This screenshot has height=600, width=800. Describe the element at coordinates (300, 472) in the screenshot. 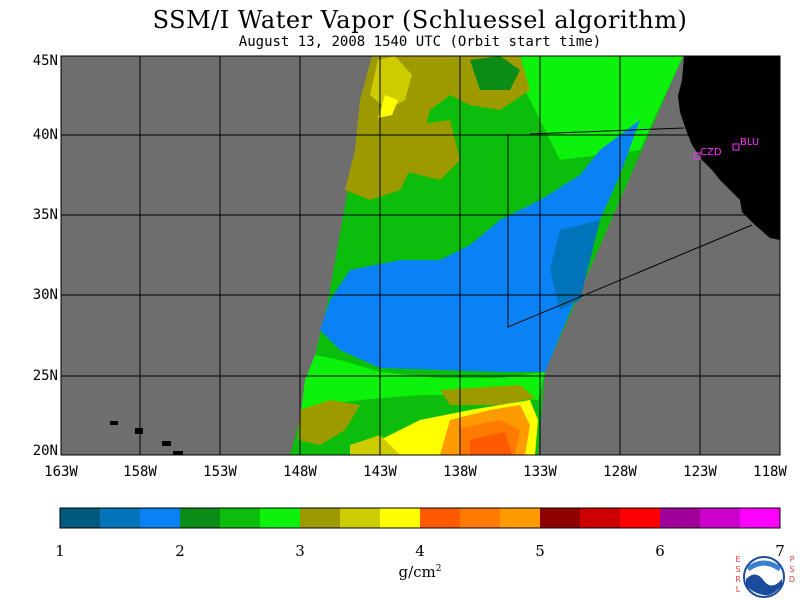

I see `lon-label: 148W` at that location.